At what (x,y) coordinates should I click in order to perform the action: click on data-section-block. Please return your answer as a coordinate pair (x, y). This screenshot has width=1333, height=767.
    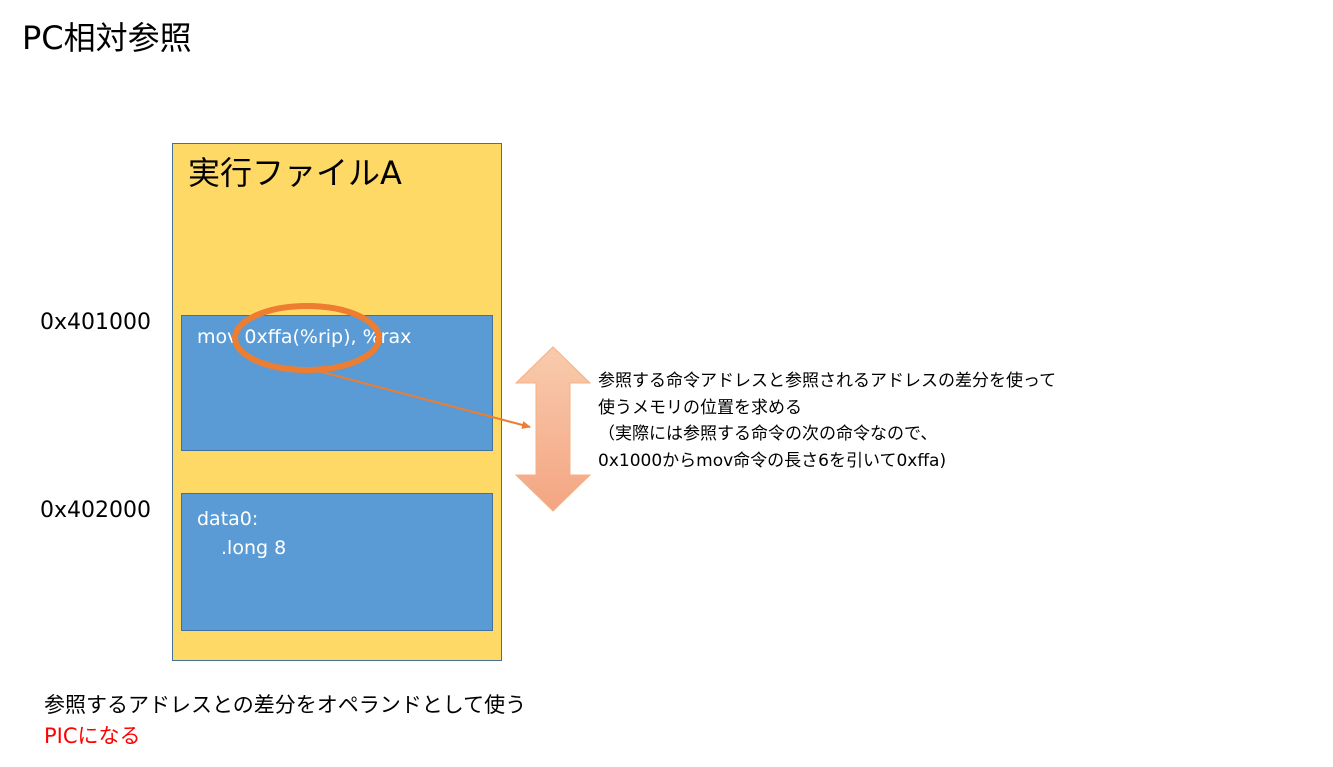
    Looking at the image, I should click on (337, 562).